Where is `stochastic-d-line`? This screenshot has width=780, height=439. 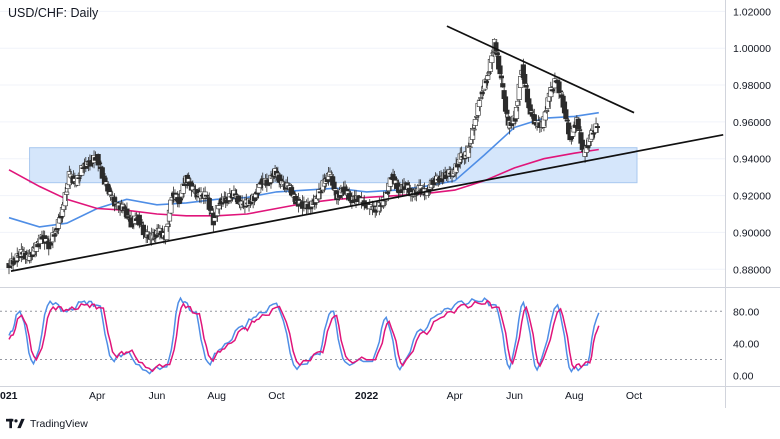 stochastic-d-line is located at coordinates (304, 336).